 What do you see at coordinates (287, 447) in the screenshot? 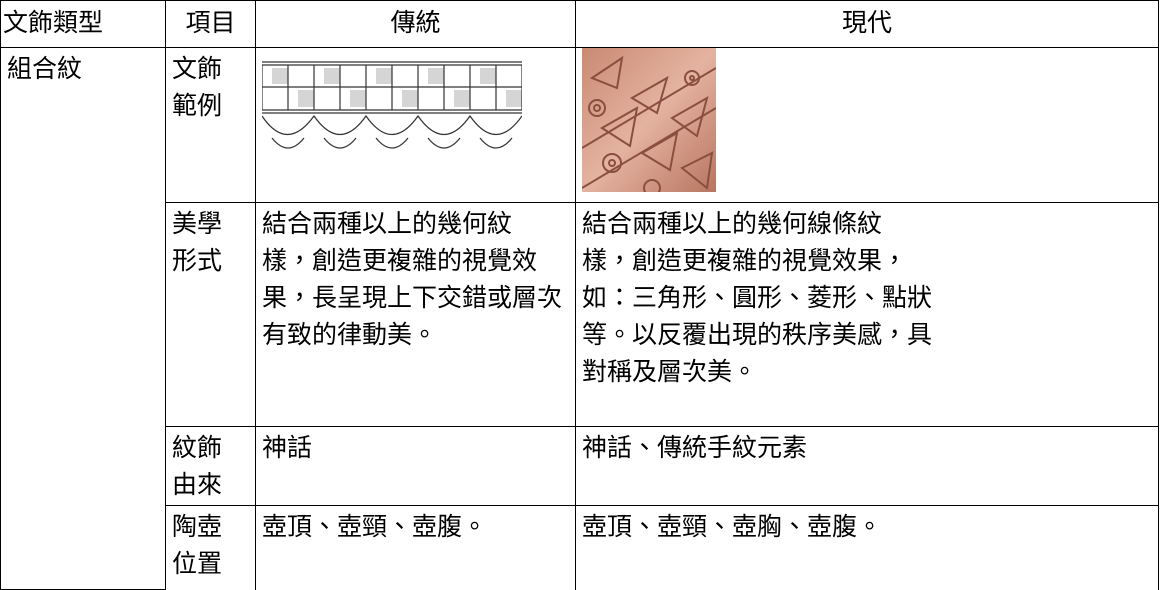
I see `text-line: 神話` at bounding box center [287, 447].